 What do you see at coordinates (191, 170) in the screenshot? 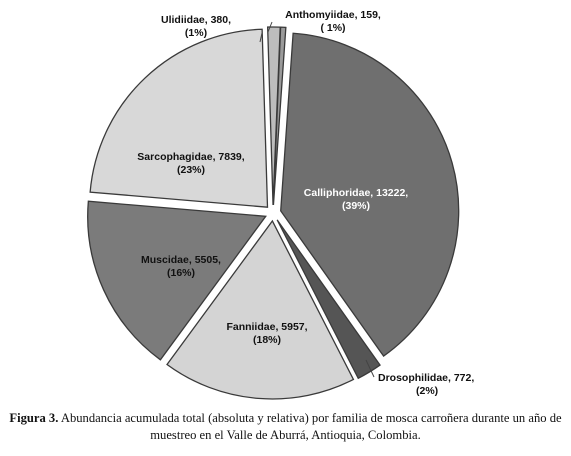
I see `slice-label-percent: (23%)` at bounding box center [191, 170].